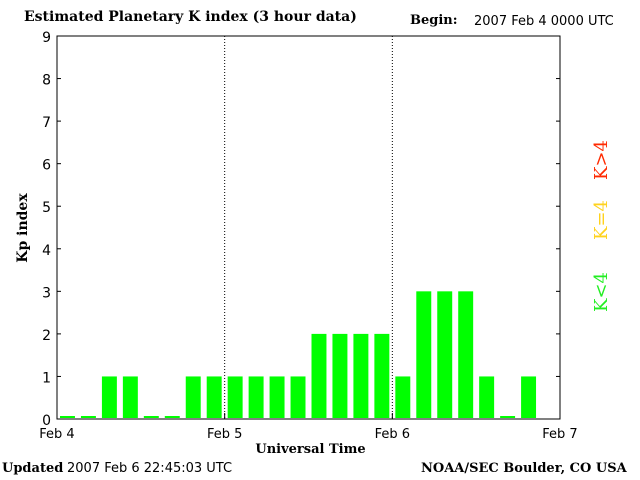  Describe the element at coordinates (46, 421) in the screenshot. I see `y-tick-label: 0` at that location.